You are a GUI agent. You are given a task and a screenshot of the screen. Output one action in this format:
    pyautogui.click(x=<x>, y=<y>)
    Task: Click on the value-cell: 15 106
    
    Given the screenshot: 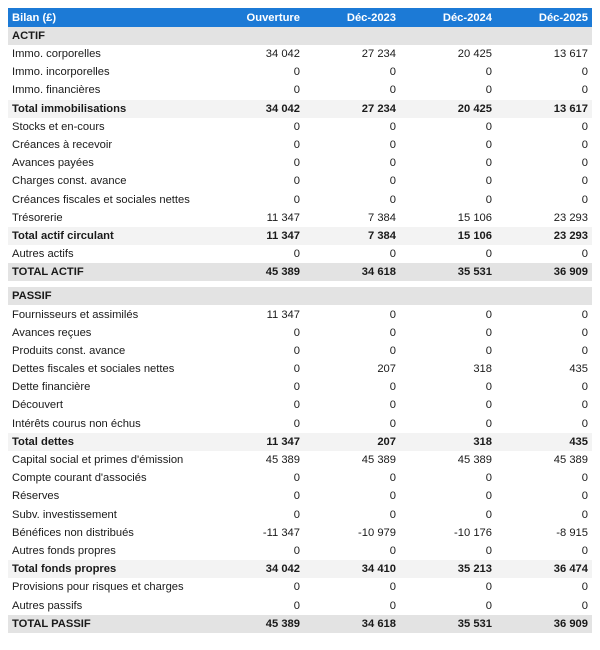 What is the action you would take?
    pyautogui.click(x=474, y=217)
    